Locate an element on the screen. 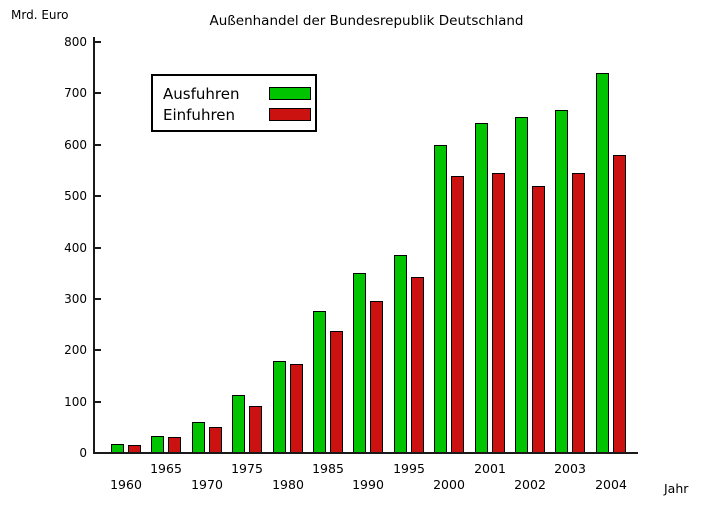 Image resolution: width=705 pixels, height=512 pixels. bar-ausfuhren-2001 is located at coordinates (481, 287).